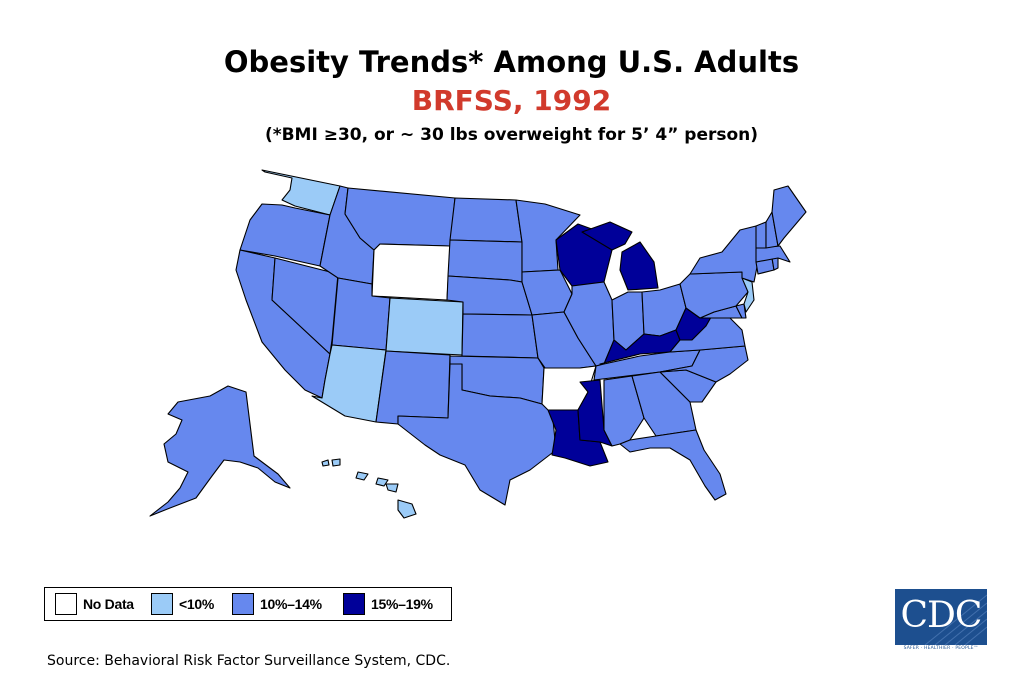  I want to click on state-DE, so click(741, 311).